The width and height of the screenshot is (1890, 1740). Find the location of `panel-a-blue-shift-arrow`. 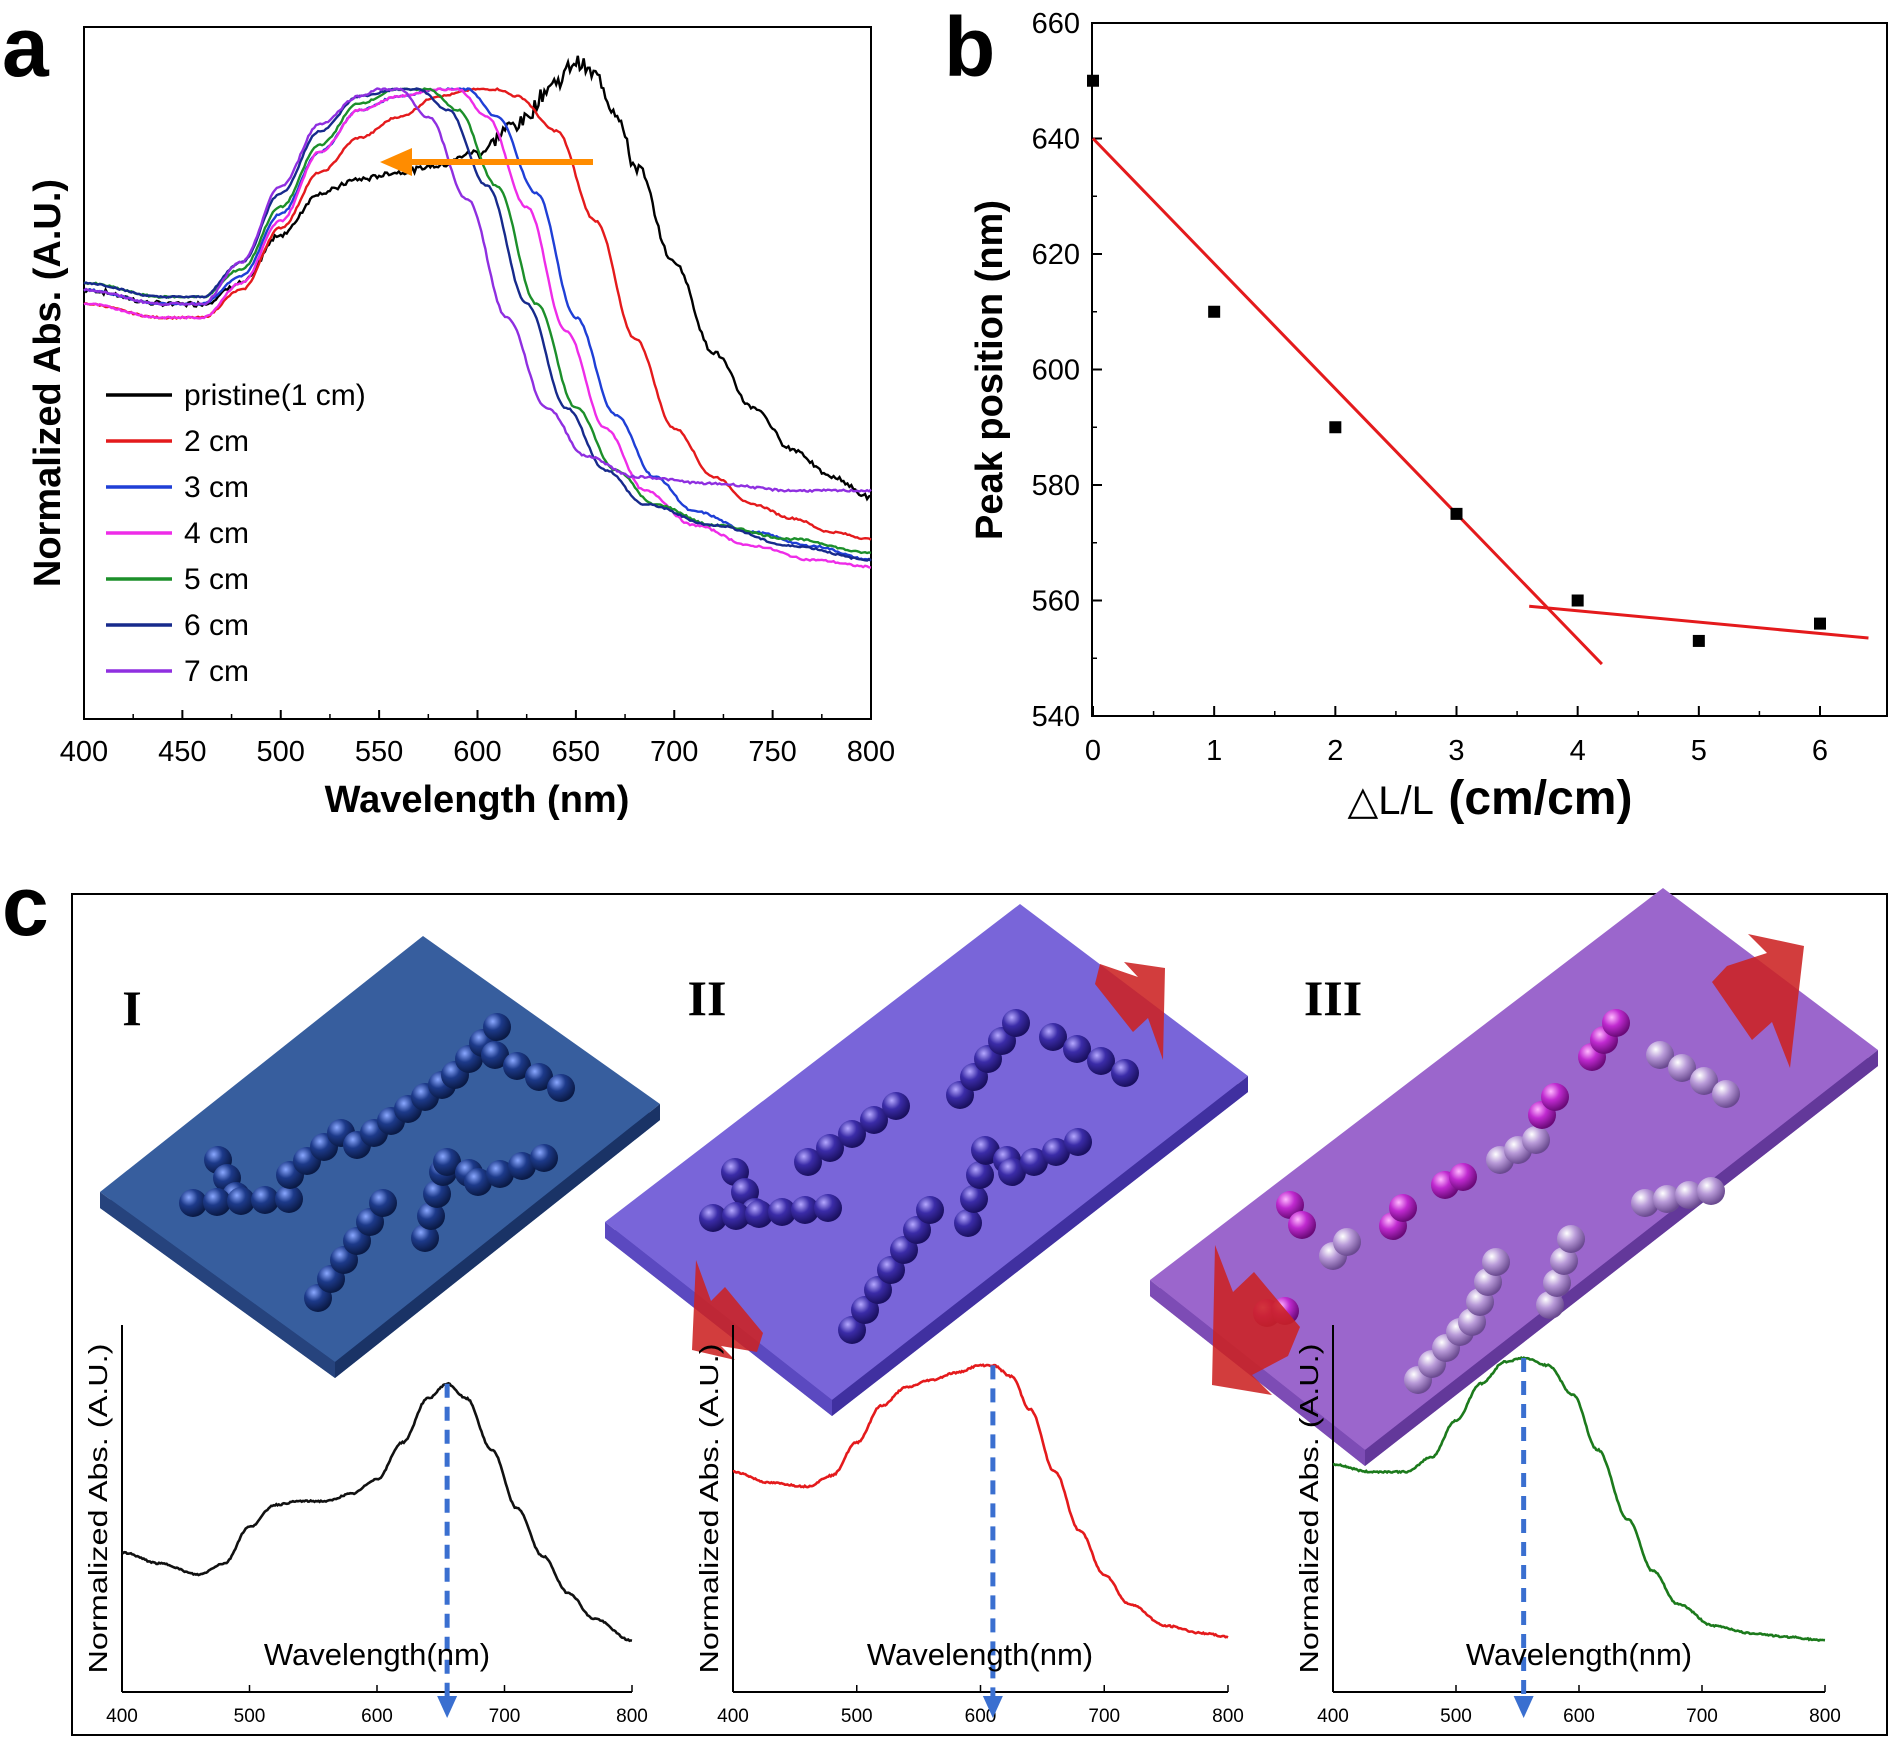

panel-a-blue-shift-arrow is located at coordinates (486, 162).